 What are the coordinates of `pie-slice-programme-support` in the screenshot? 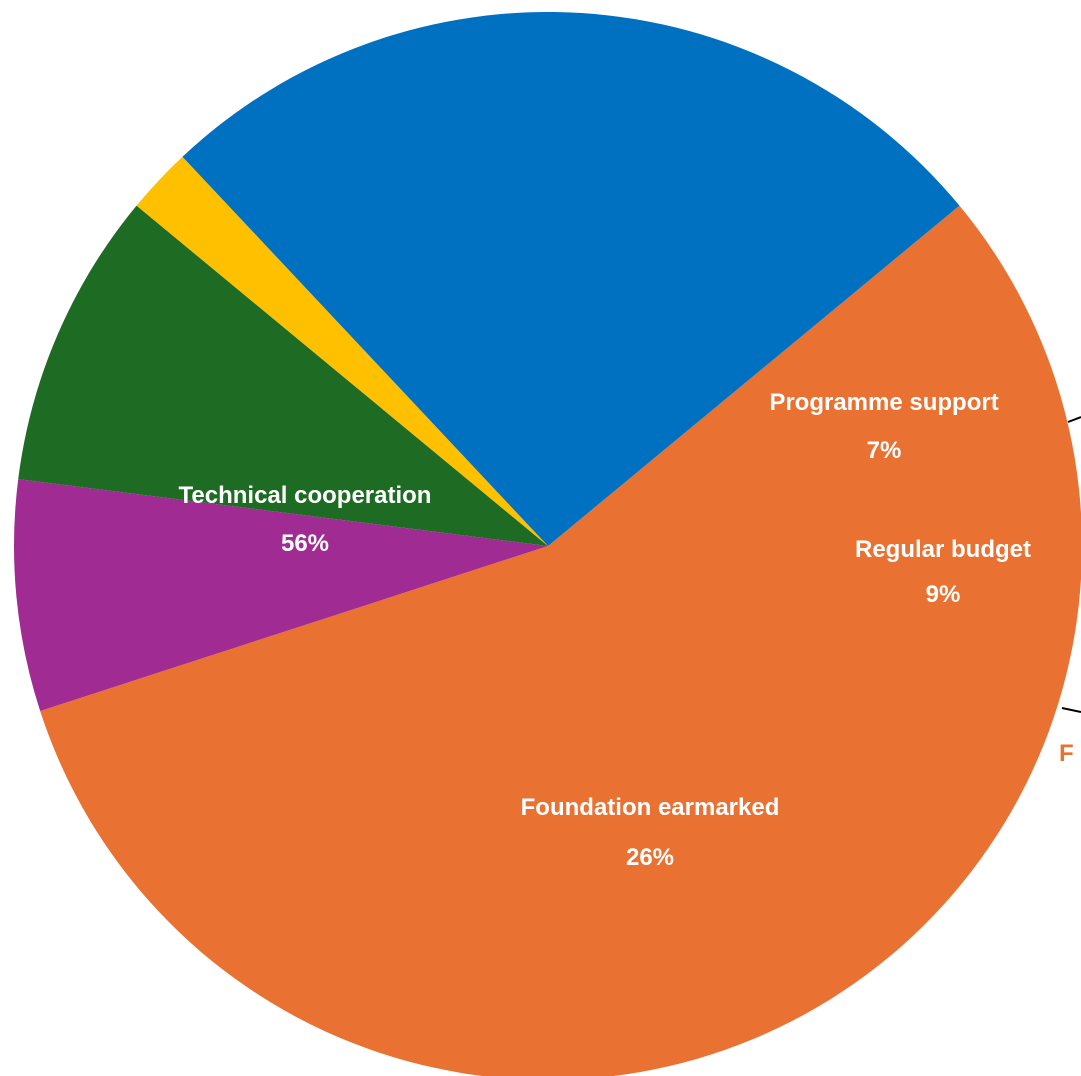 It's located at (281, 595).